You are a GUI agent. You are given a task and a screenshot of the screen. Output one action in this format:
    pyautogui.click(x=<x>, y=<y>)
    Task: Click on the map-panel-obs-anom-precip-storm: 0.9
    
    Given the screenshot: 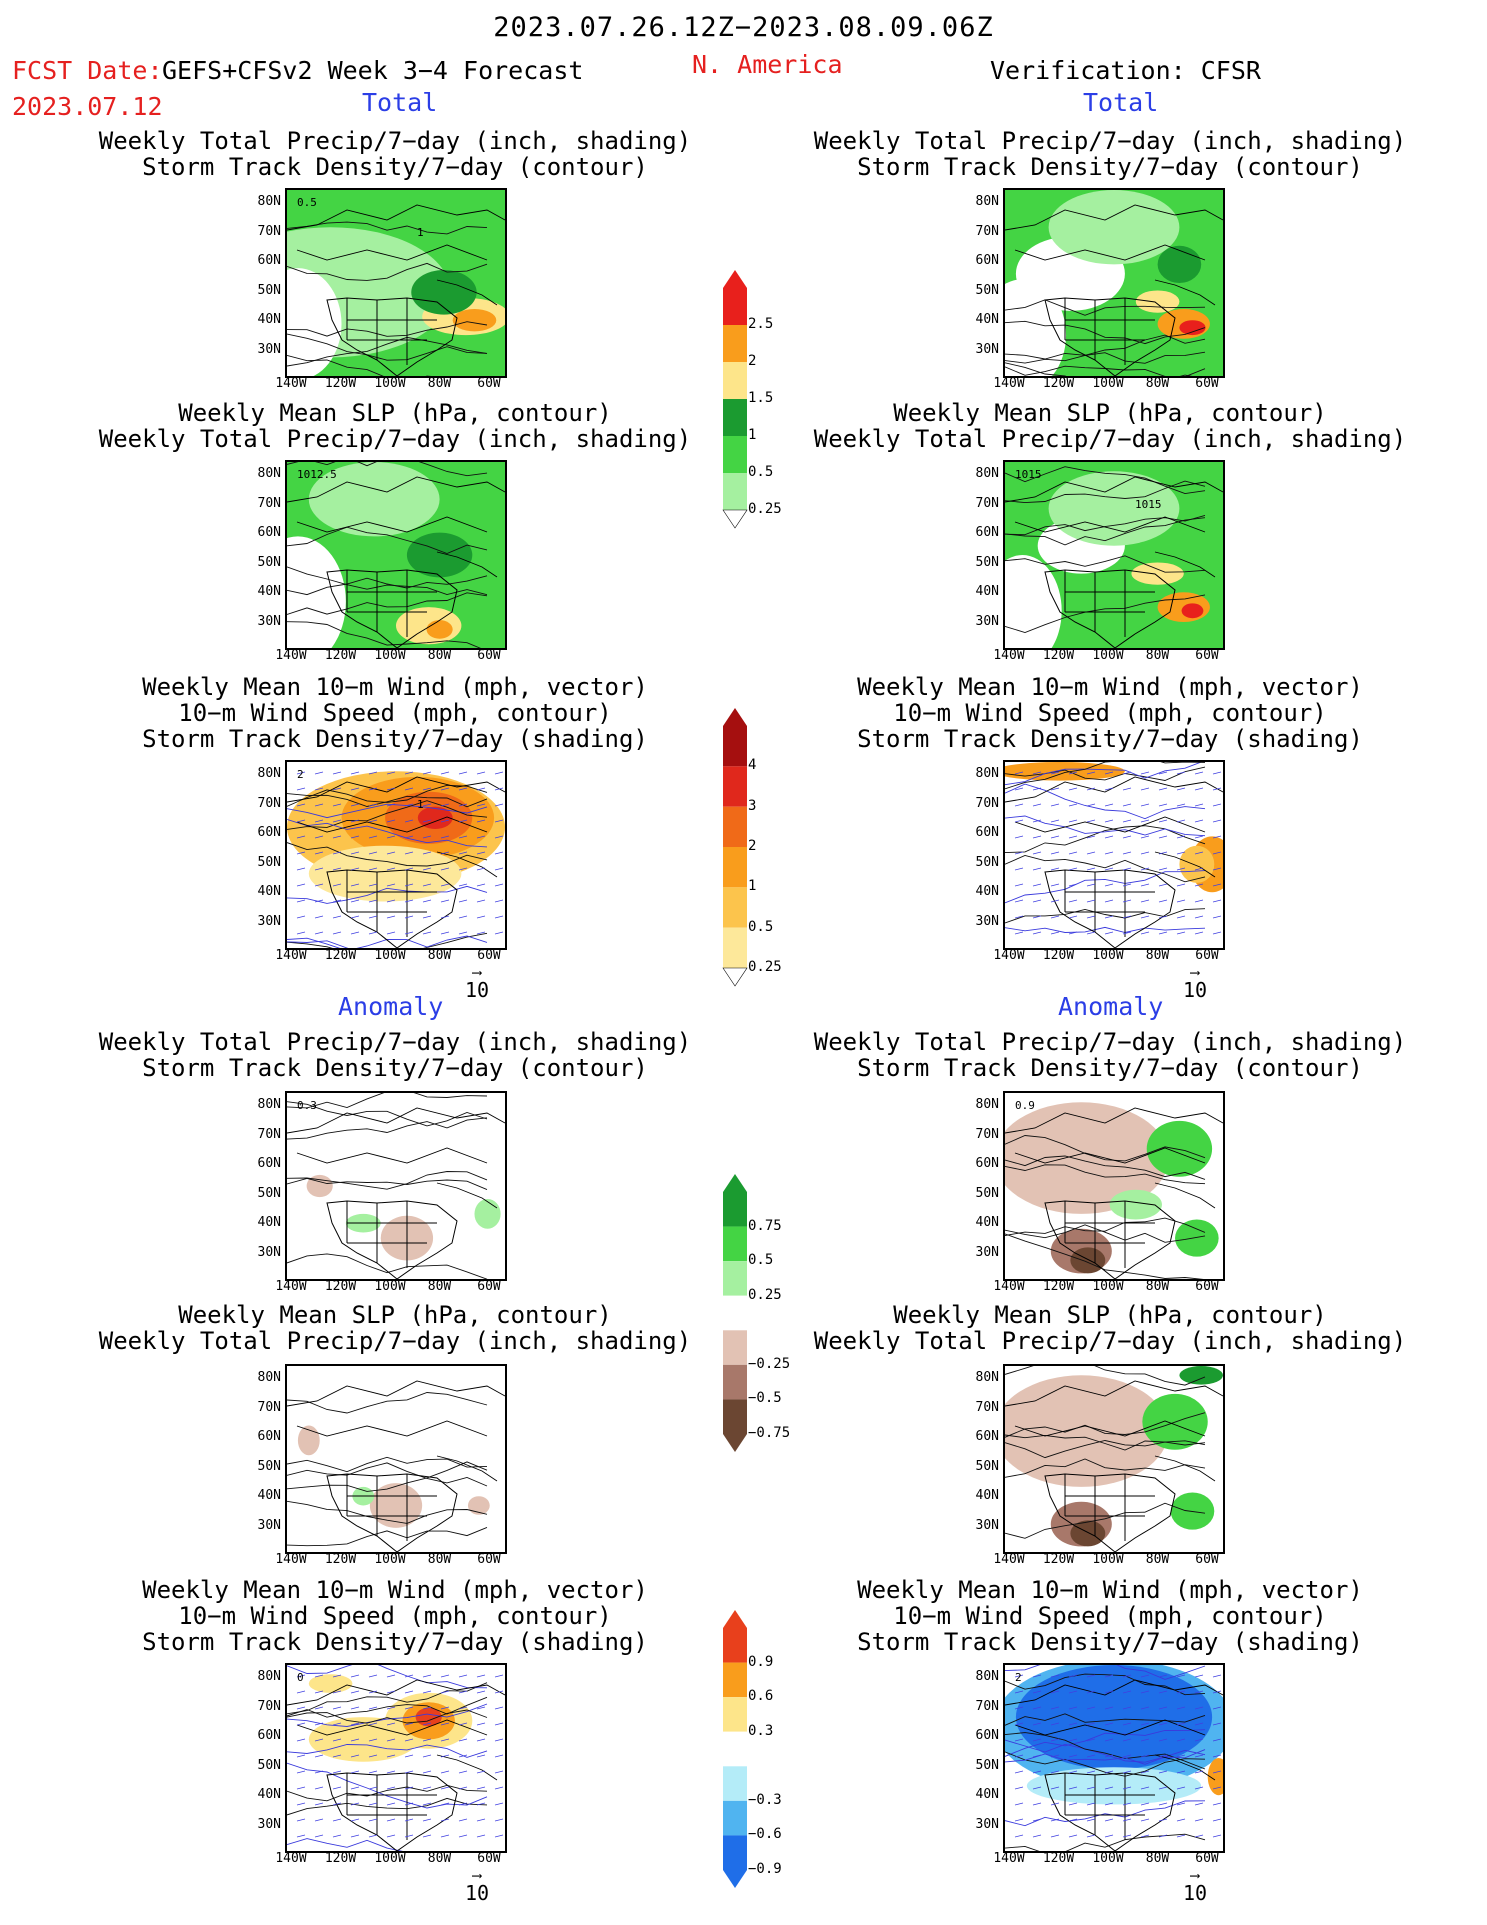 What is the action you would take?
    pyautogui.click(x=1114, y=1186)
    